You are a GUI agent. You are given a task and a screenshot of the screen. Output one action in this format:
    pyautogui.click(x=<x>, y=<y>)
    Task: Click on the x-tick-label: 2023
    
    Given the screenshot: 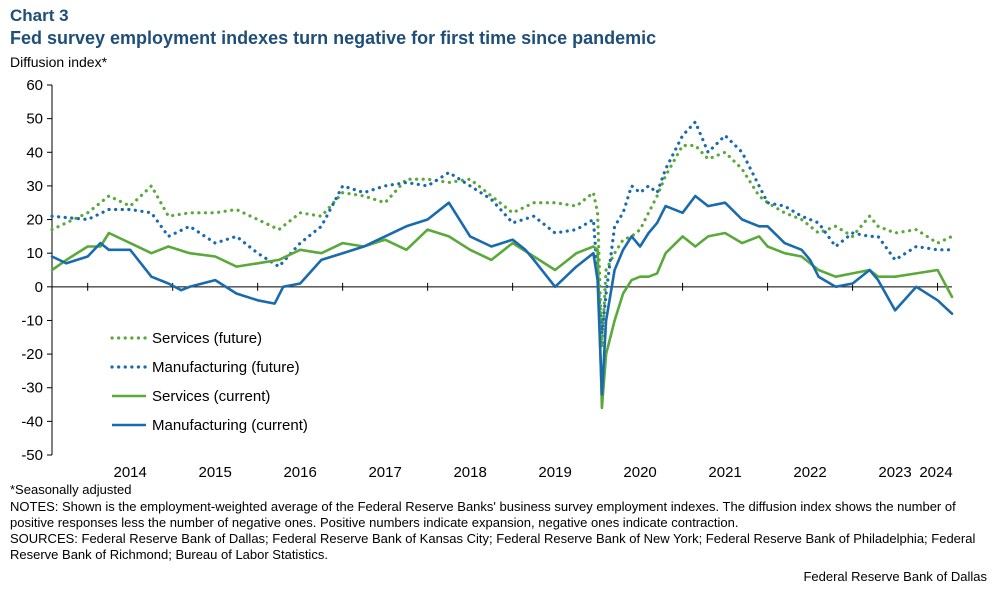 What is the action you would take?
    pyautogui.click(x=894, y=472)
    